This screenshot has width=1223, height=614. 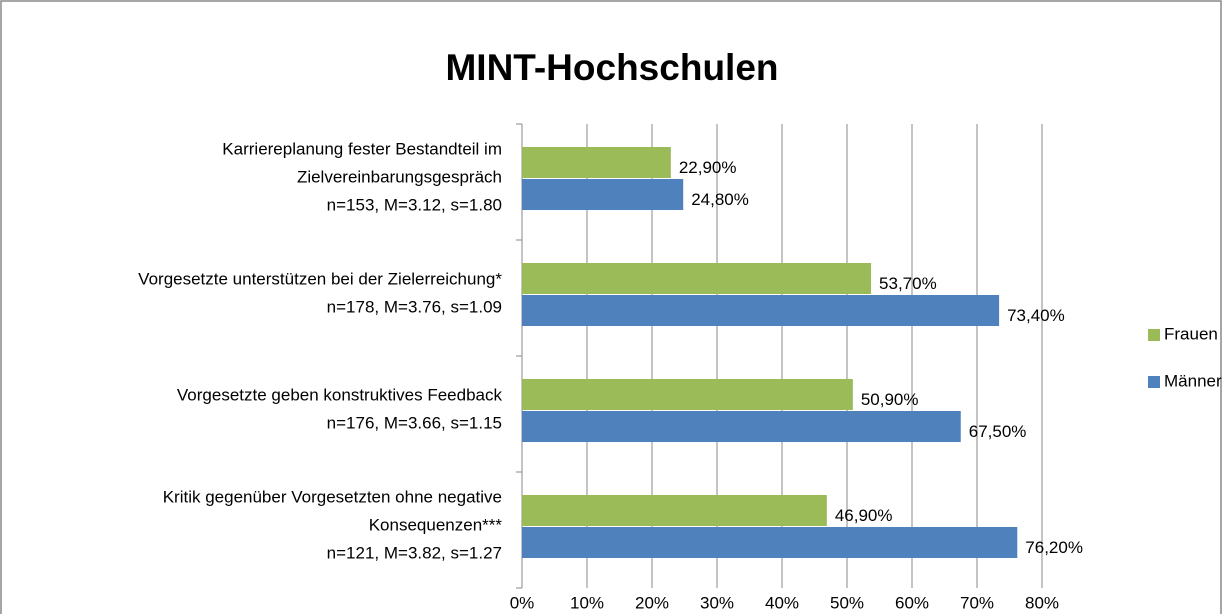 What do you see at coordinates (362, 148) in the screenshot?
I see `category-label: Karriereplanung fester Bestandteil im` at bounding box center [362, 148].